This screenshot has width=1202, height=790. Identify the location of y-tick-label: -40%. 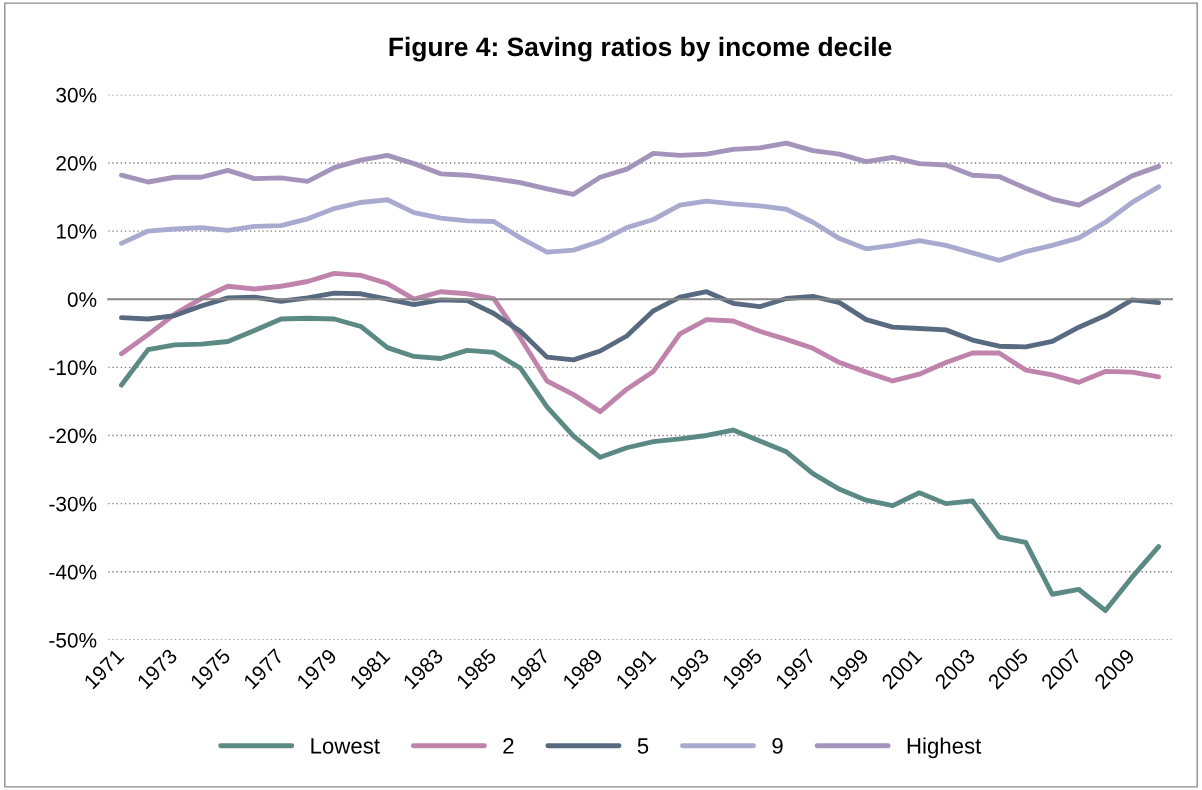
(73, 572).